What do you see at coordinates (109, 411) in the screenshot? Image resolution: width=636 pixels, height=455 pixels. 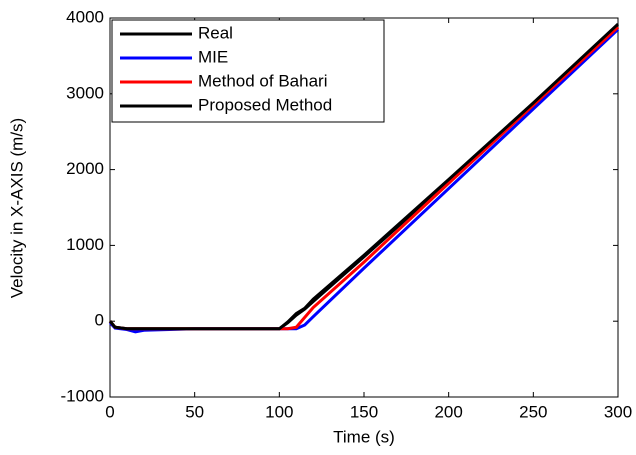 I see `x-tick-label: 0` at bounding box center [109, 411].